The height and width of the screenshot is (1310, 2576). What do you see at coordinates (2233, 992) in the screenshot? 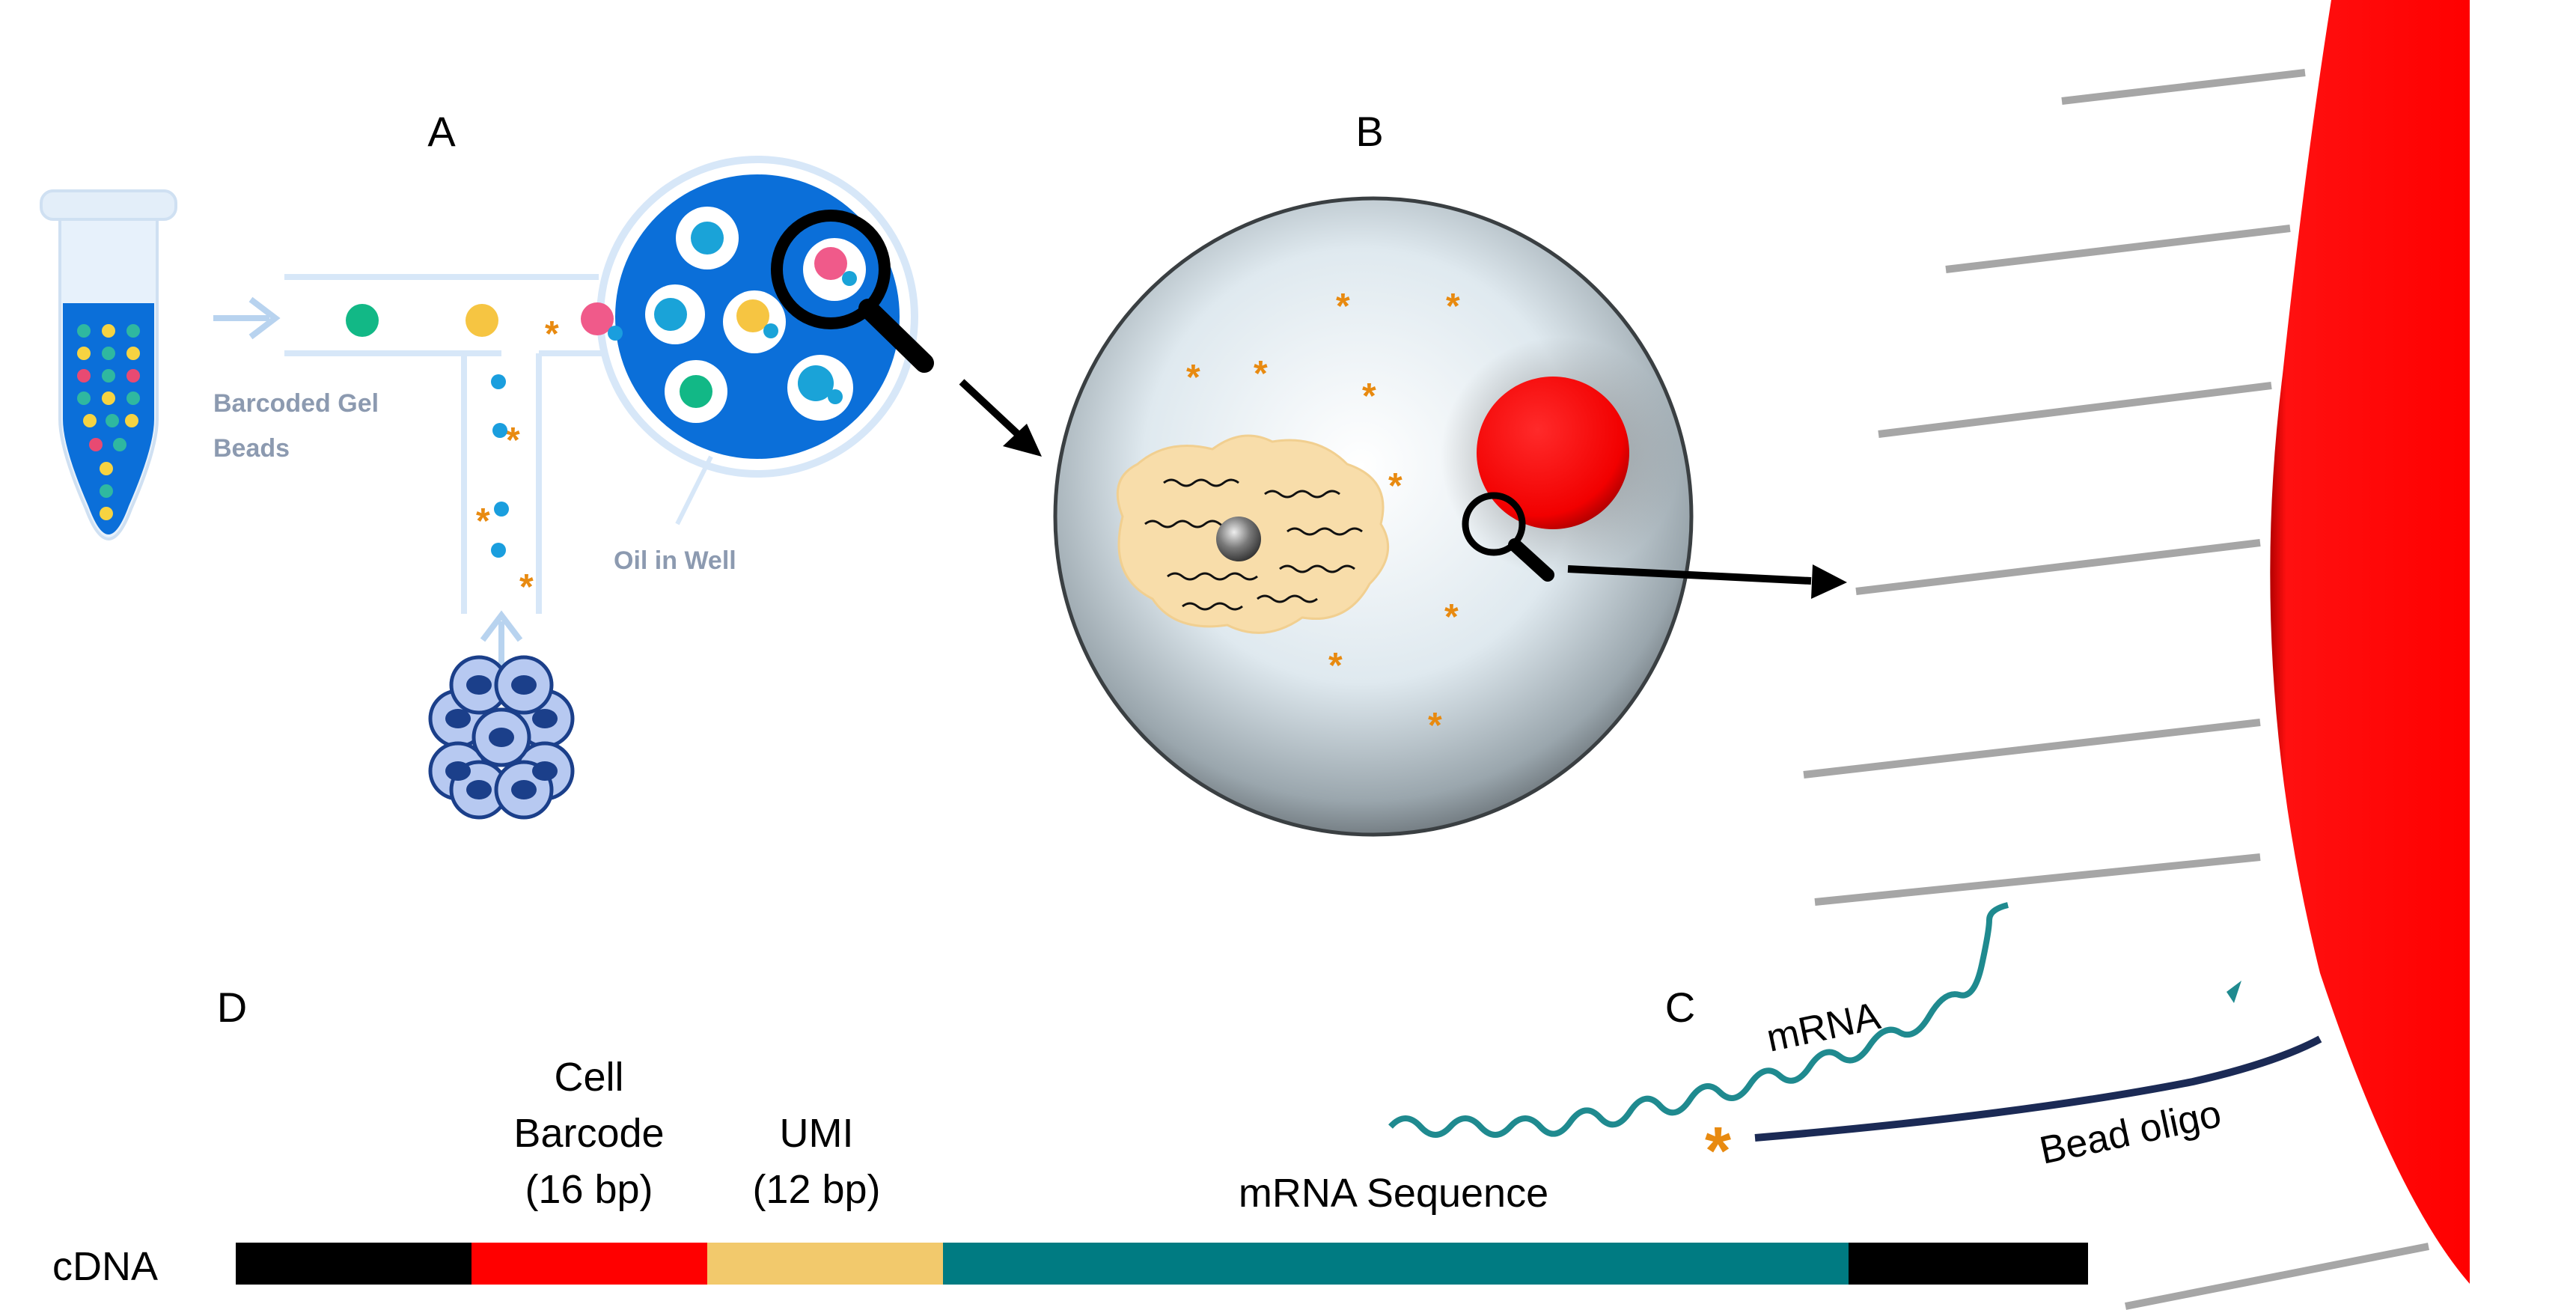
I see `mrna-arrowhead` at bounding box center [2233, 992].